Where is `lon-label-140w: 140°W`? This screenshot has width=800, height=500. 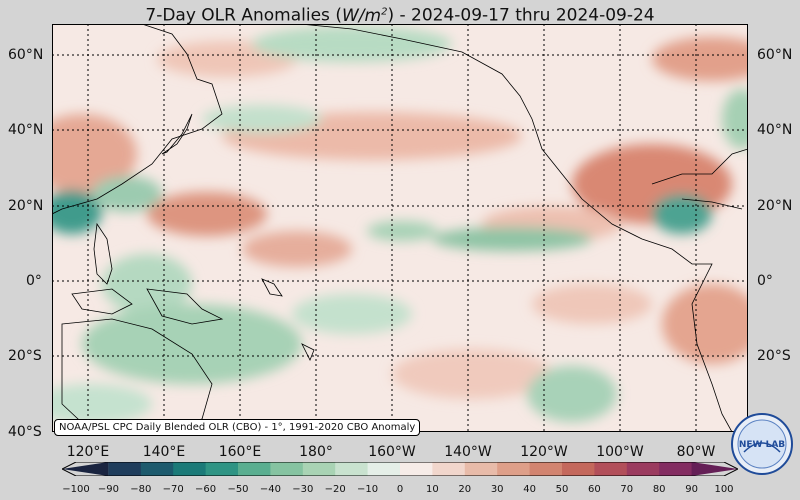 lon-label-140w: 140°W is located at coordinates (468, 452).